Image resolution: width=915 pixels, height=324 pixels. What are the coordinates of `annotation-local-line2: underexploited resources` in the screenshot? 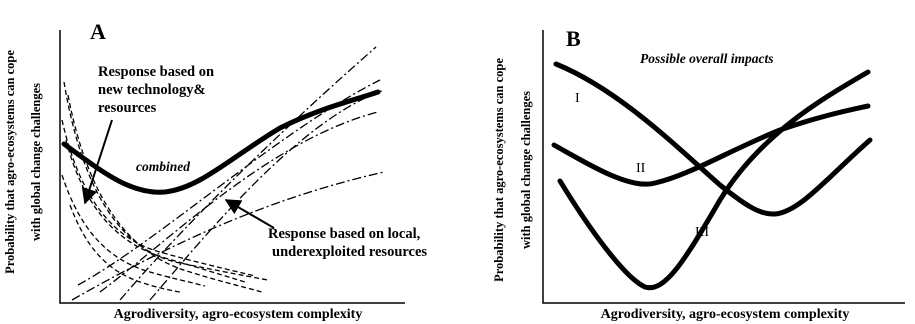 It's located at (349, 252).